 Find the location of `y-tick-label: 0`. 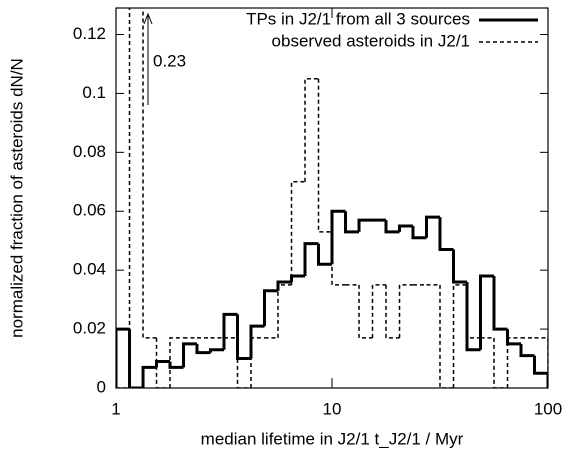

y-tick-label: 0 is located at coordinates (101, 386).